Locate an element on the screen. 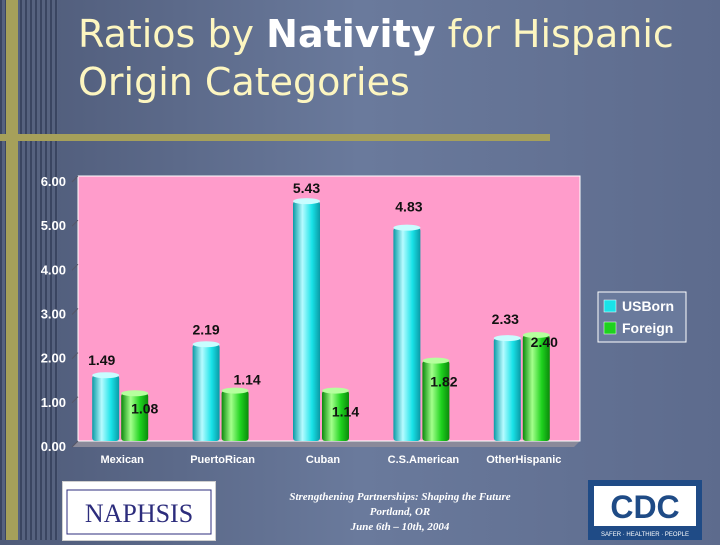 The image size is (720, 545). data-label-foreign: 1.08 is located at coordinates (144, 408).